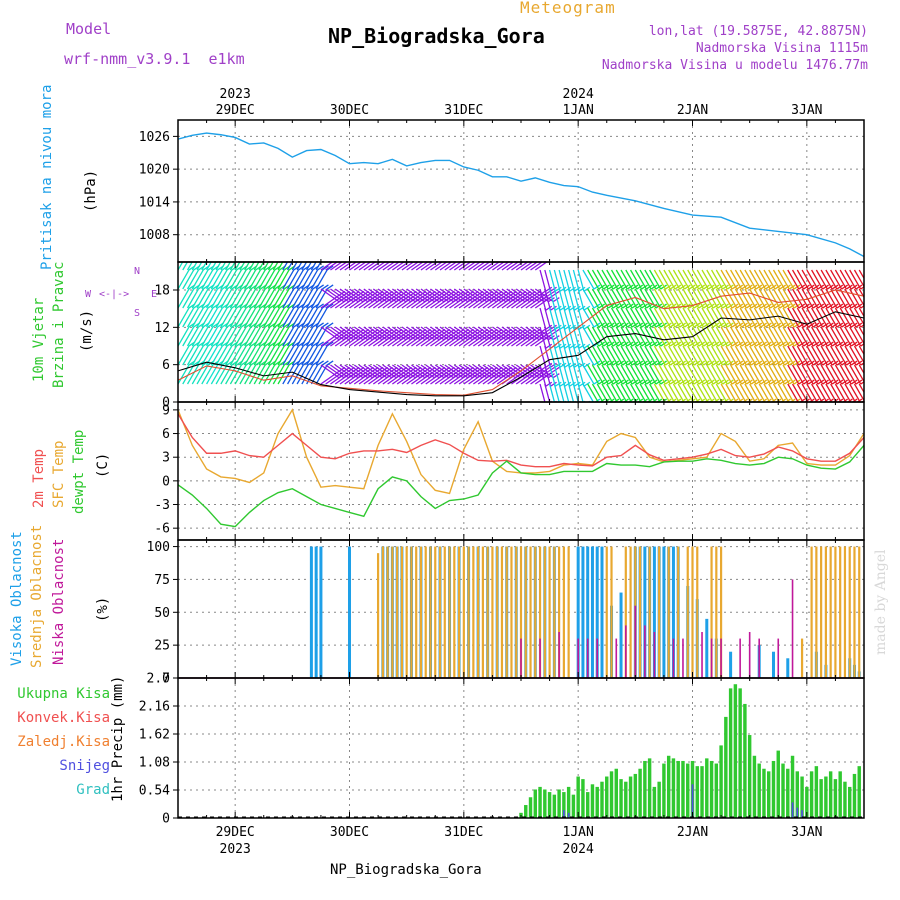  What do you see at coordinates (463, 832) in the screenshot?
I see `bottom-day-label: 31DEC` at bounding box center [463, 832].